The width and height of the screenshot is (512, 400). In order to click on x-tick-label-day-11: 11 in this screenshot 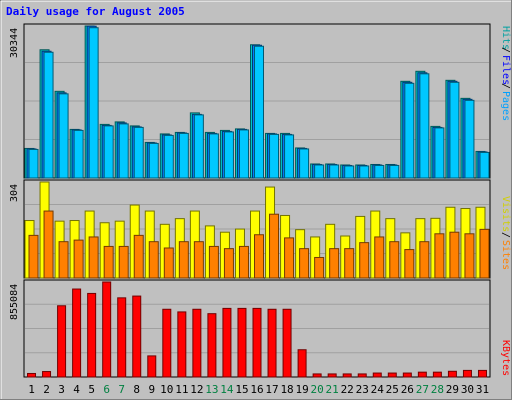, I will do `click(181, 389)`.